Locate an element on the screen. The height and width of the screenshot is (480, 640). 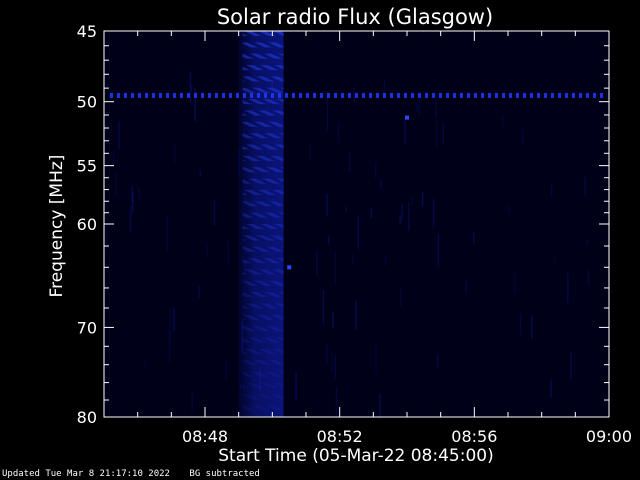
radio-burst is located at coordinates (261, 224).